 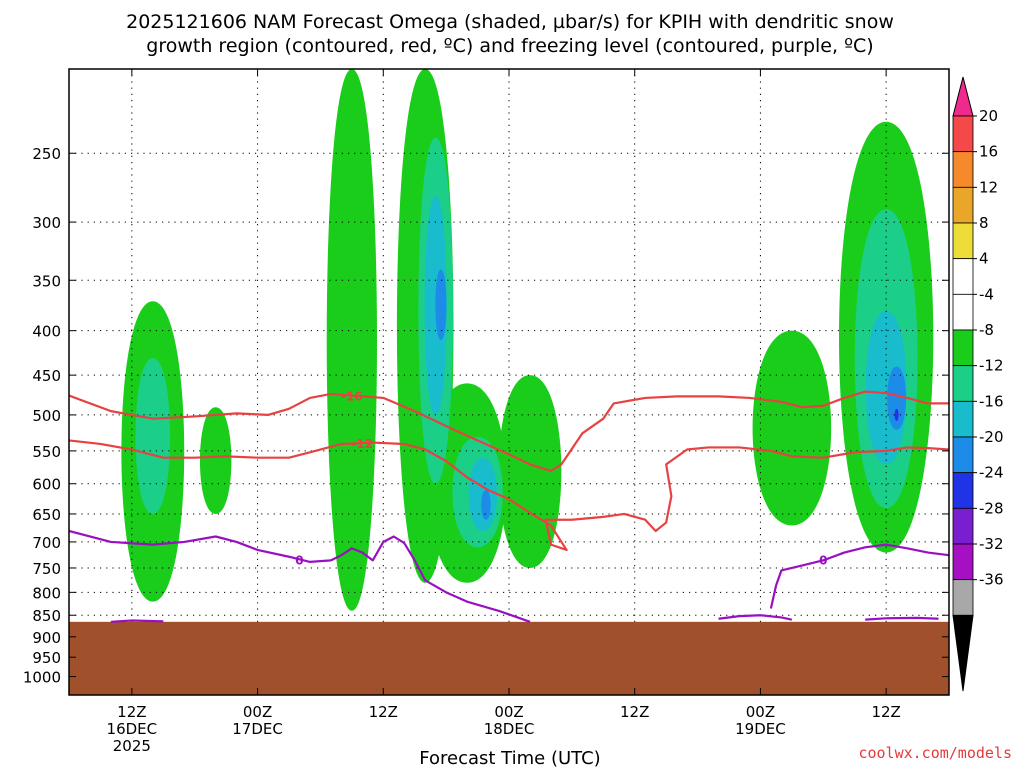 I want to click on y-tick-label-350: 350, so click(x=46, y=281).